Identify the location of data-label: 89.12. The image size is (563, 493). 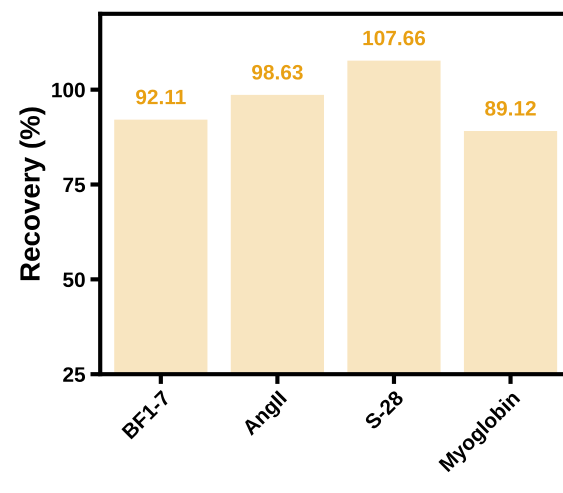
(510, 108).